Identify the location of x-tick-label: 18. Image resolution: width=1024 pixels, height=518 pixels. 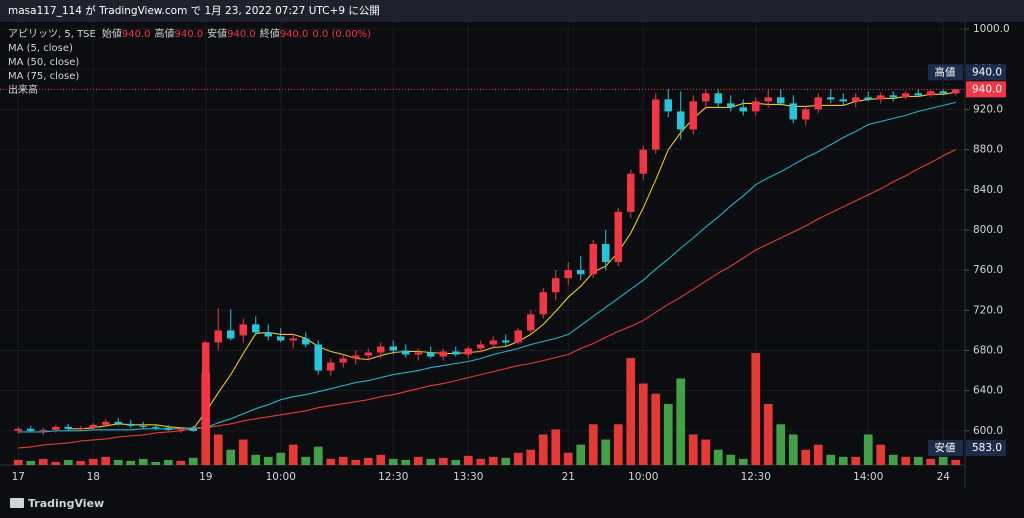
(93, 477).